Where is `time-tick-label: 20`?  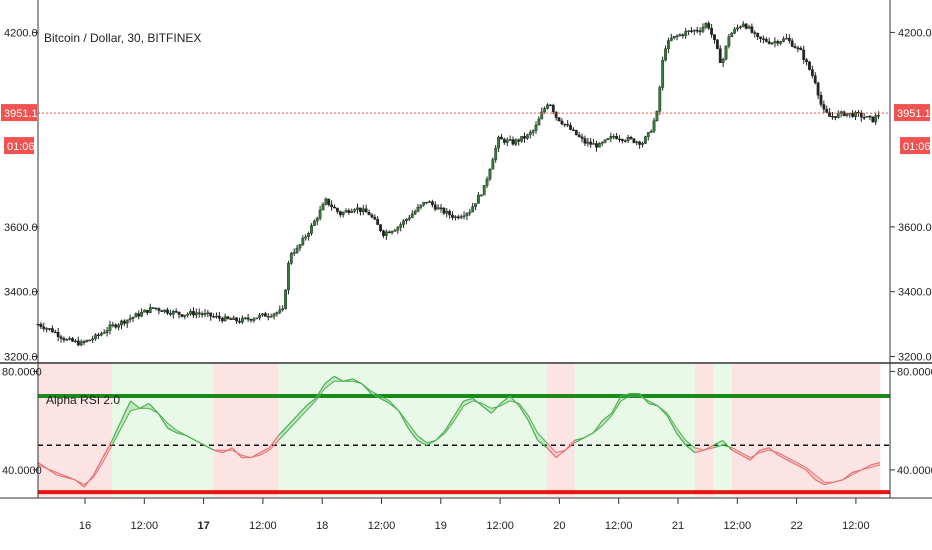 time-tick-label: 20 is located at coordinates (559, 526).